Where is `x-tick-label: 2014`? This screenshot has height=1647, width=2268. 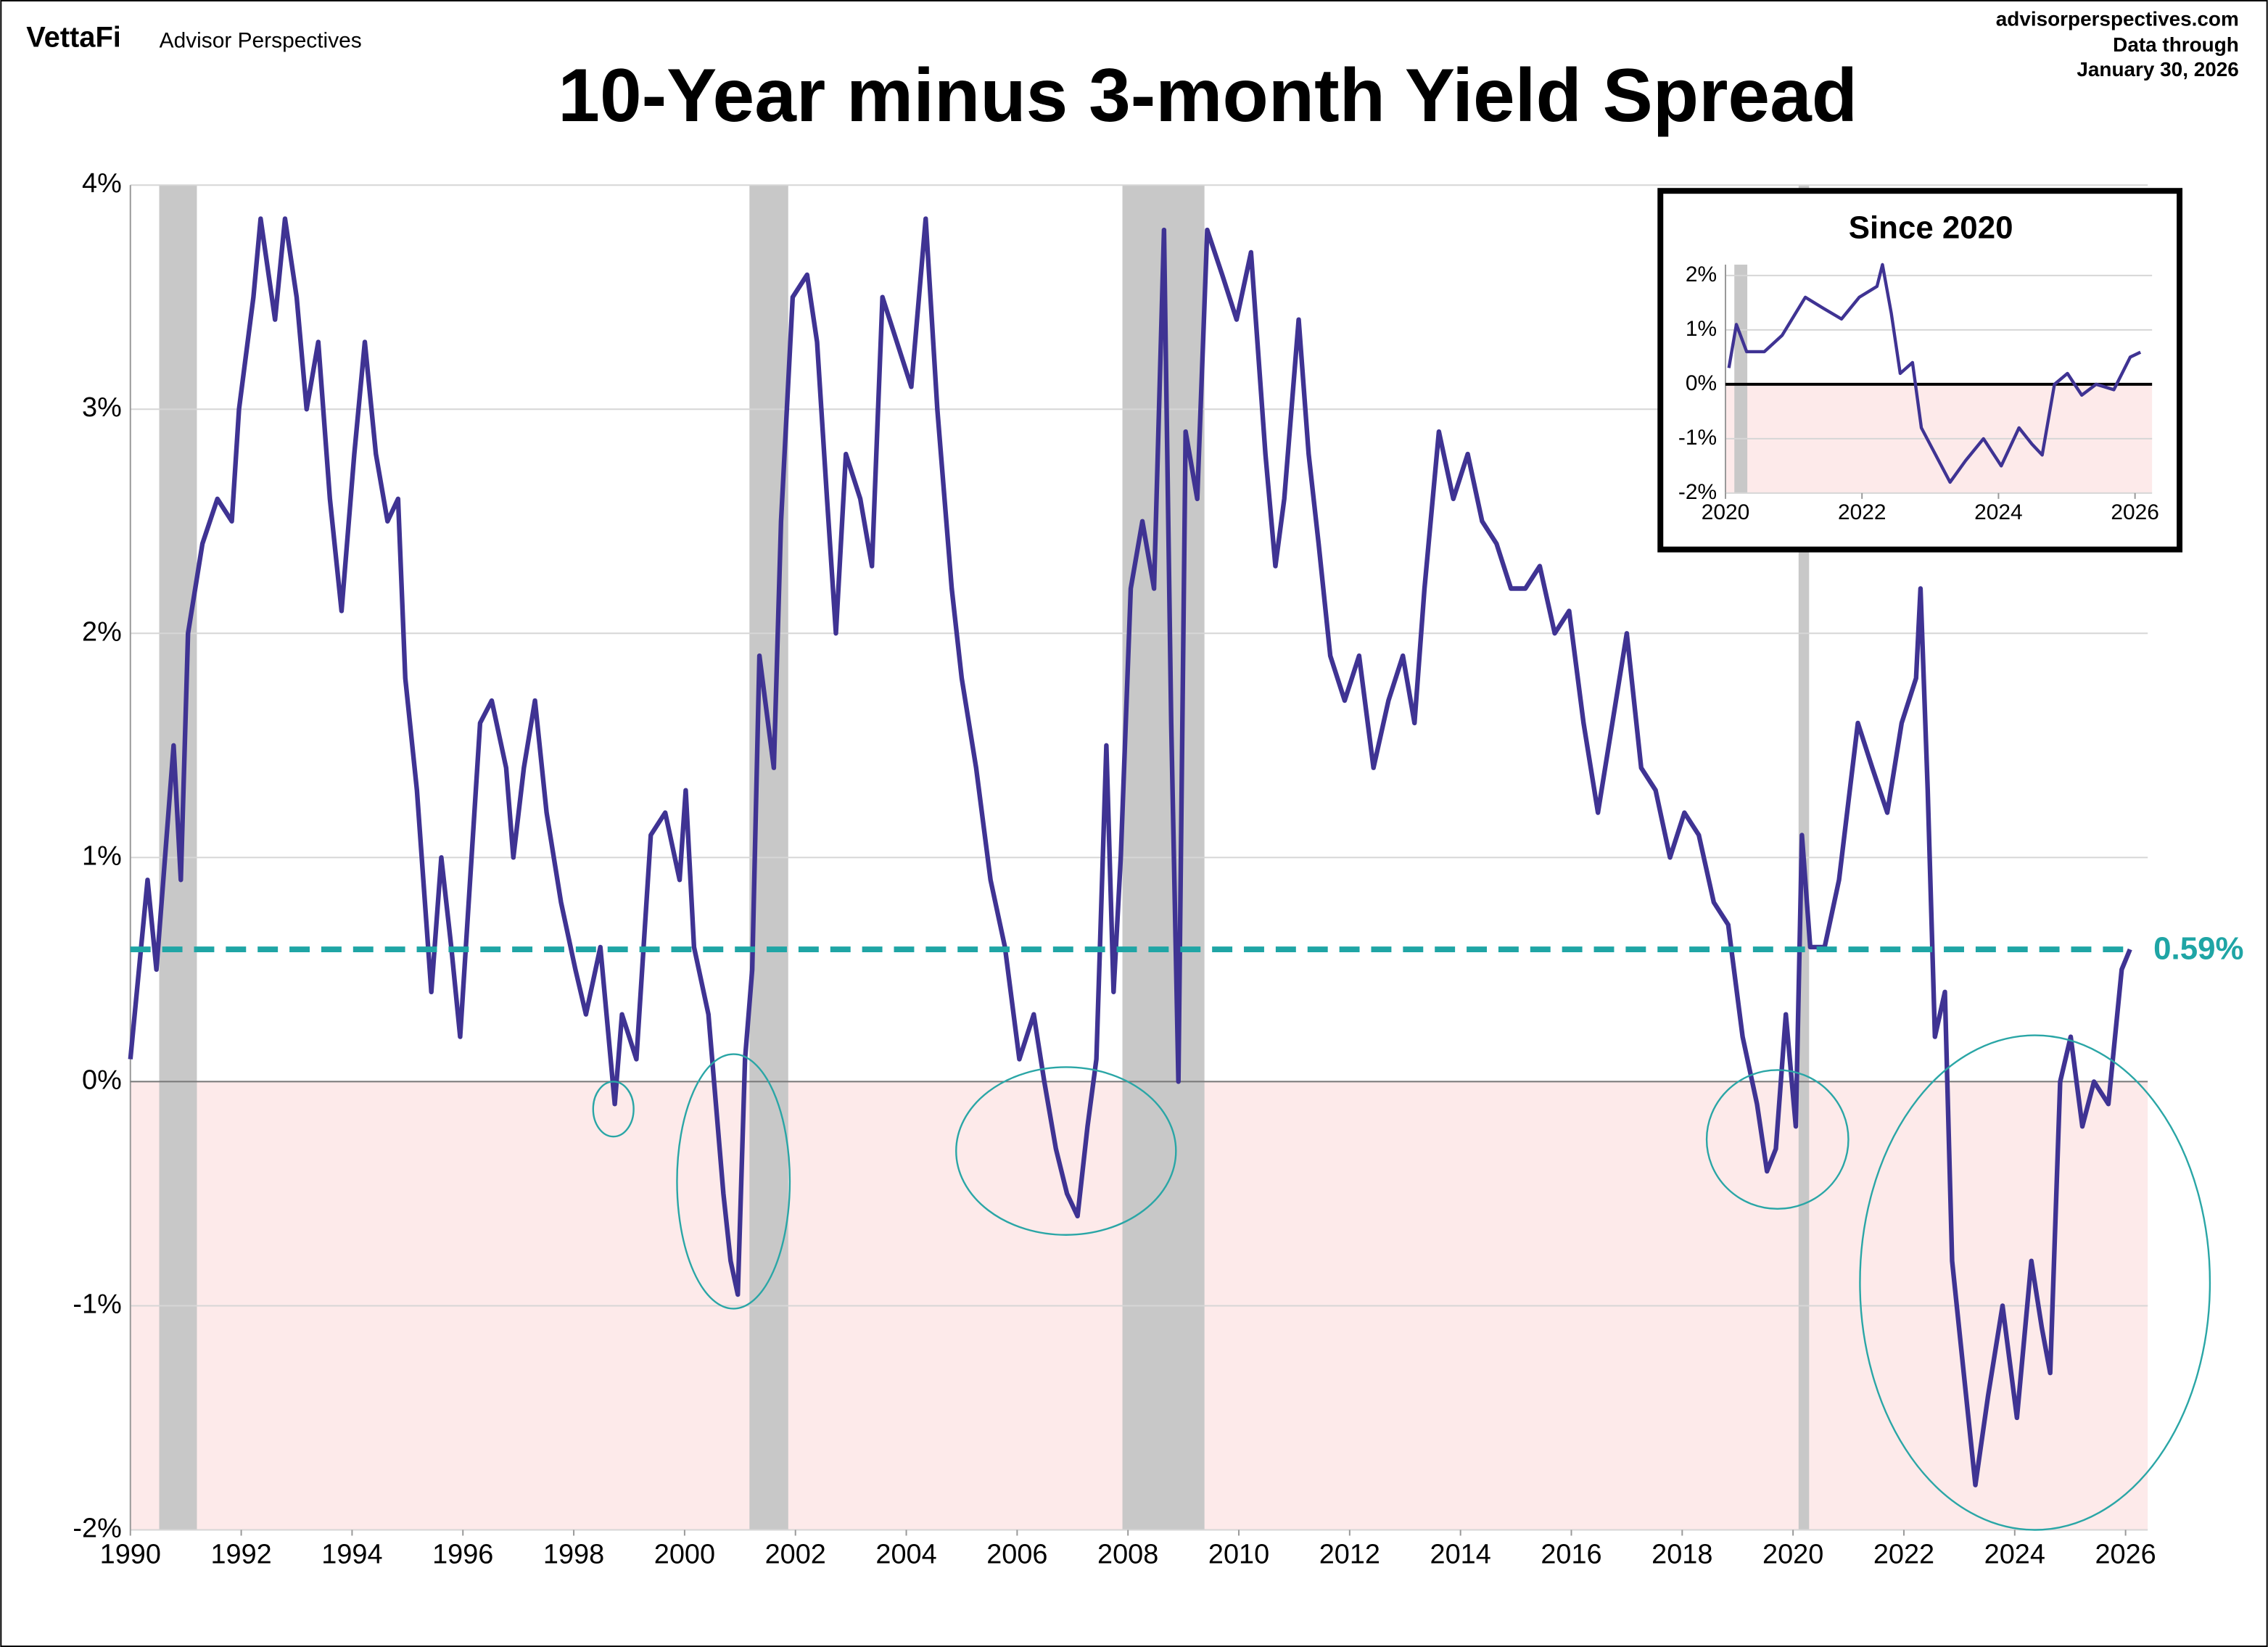
x-tick-label: 2014 is located at coordinates (1461, 1554).